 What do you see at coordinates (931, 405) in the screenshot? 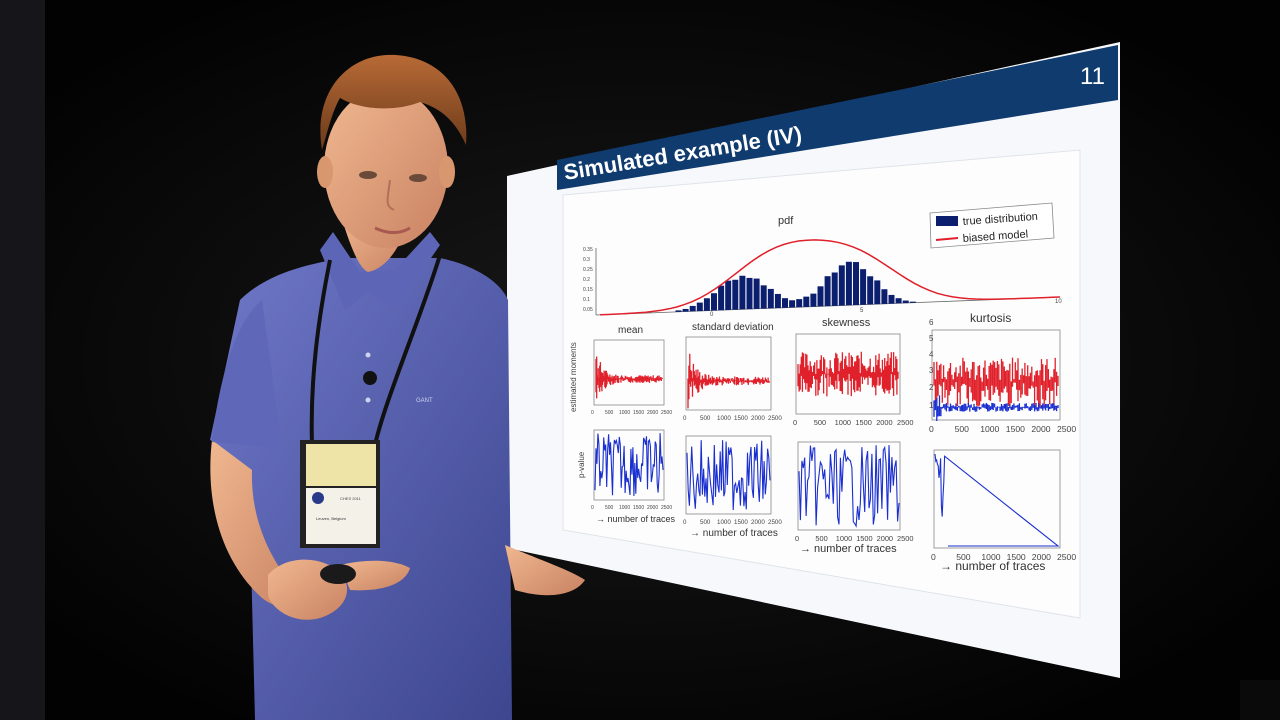
I see `kurtosis-y-tick: 1` at bounding box center [931, 405].